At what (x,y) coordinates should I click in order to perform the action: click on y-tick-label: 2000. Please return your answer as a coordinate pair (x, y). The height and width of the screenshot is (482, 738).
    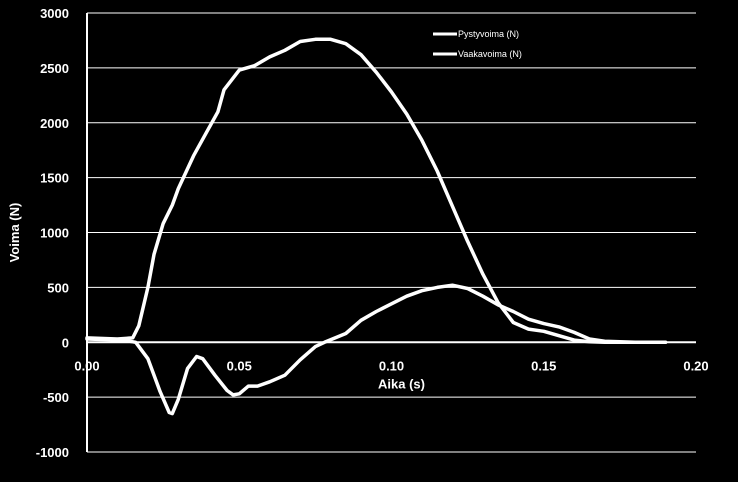
    Looking at the image, I should click on (54, 123).